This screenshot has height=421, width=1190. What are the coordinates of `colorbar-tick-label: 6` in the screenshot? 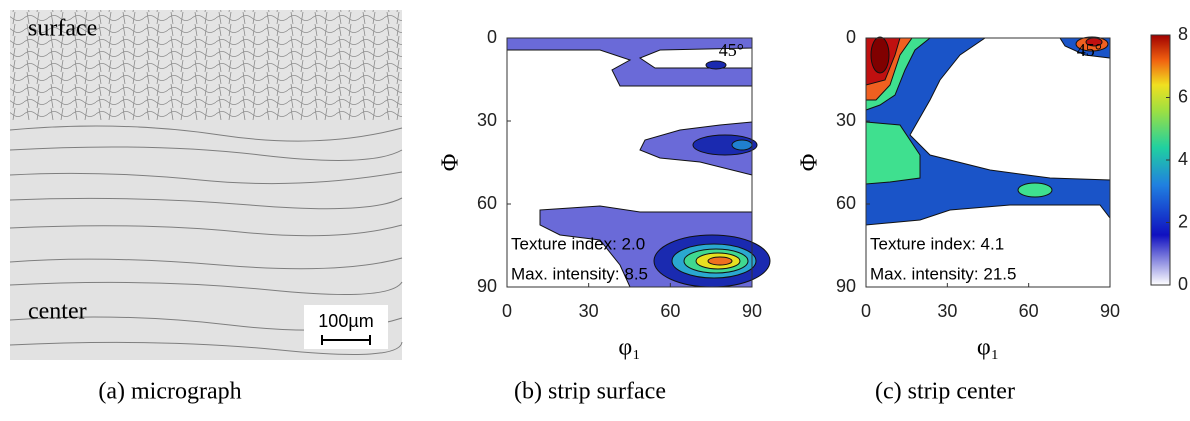 It's located at (1183, 96).